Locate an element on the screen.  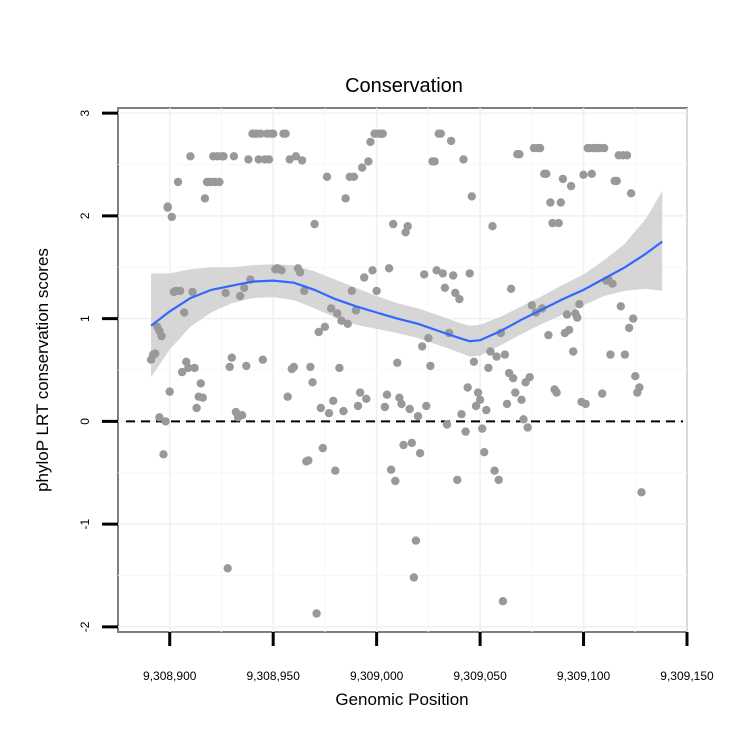
y-tick-label: 3 is located at coordinates (85, 112).